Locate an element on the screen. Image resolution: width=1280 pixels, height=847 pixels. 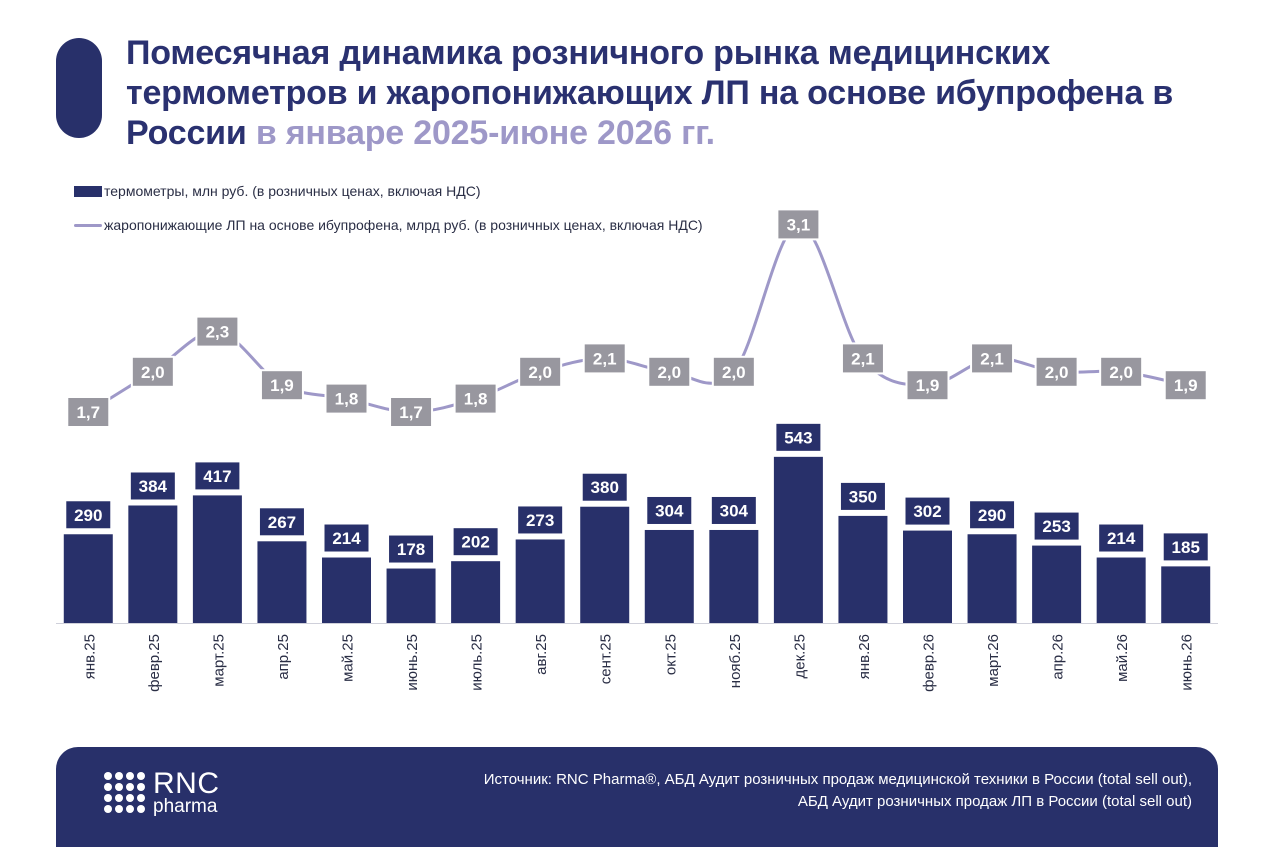
bar-май.26 is located at coordinates (1121, 590).